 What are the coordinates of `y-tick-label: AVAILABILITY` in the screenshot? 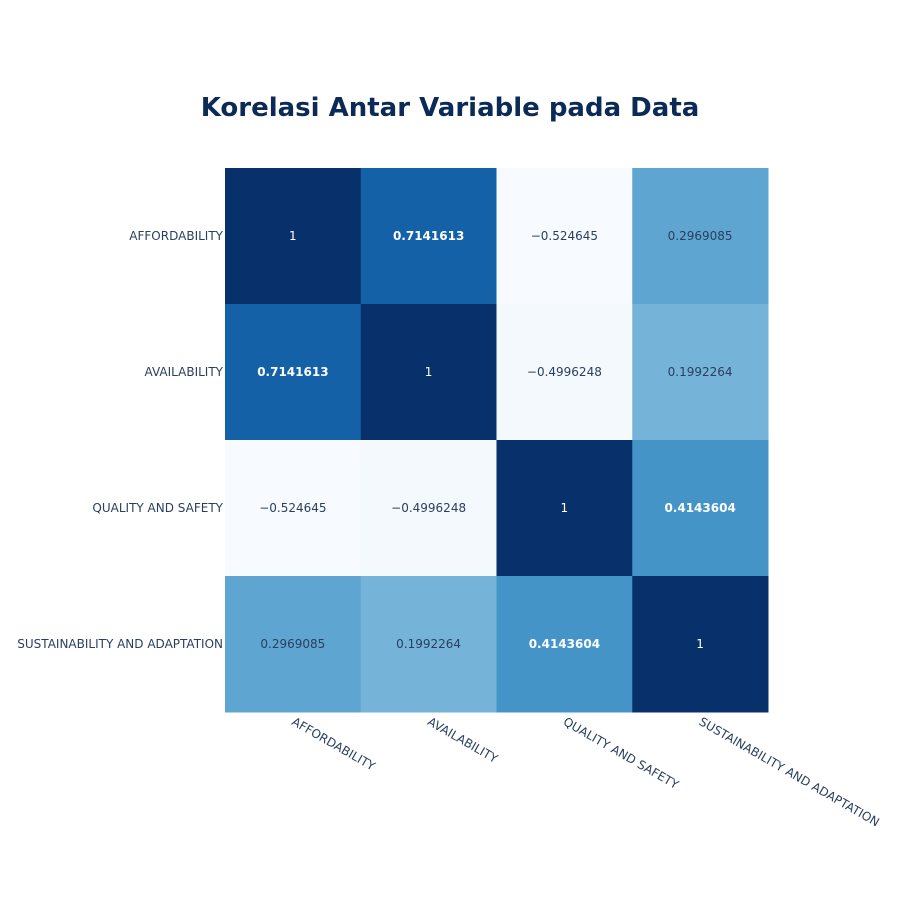 It's located at (184, 372).